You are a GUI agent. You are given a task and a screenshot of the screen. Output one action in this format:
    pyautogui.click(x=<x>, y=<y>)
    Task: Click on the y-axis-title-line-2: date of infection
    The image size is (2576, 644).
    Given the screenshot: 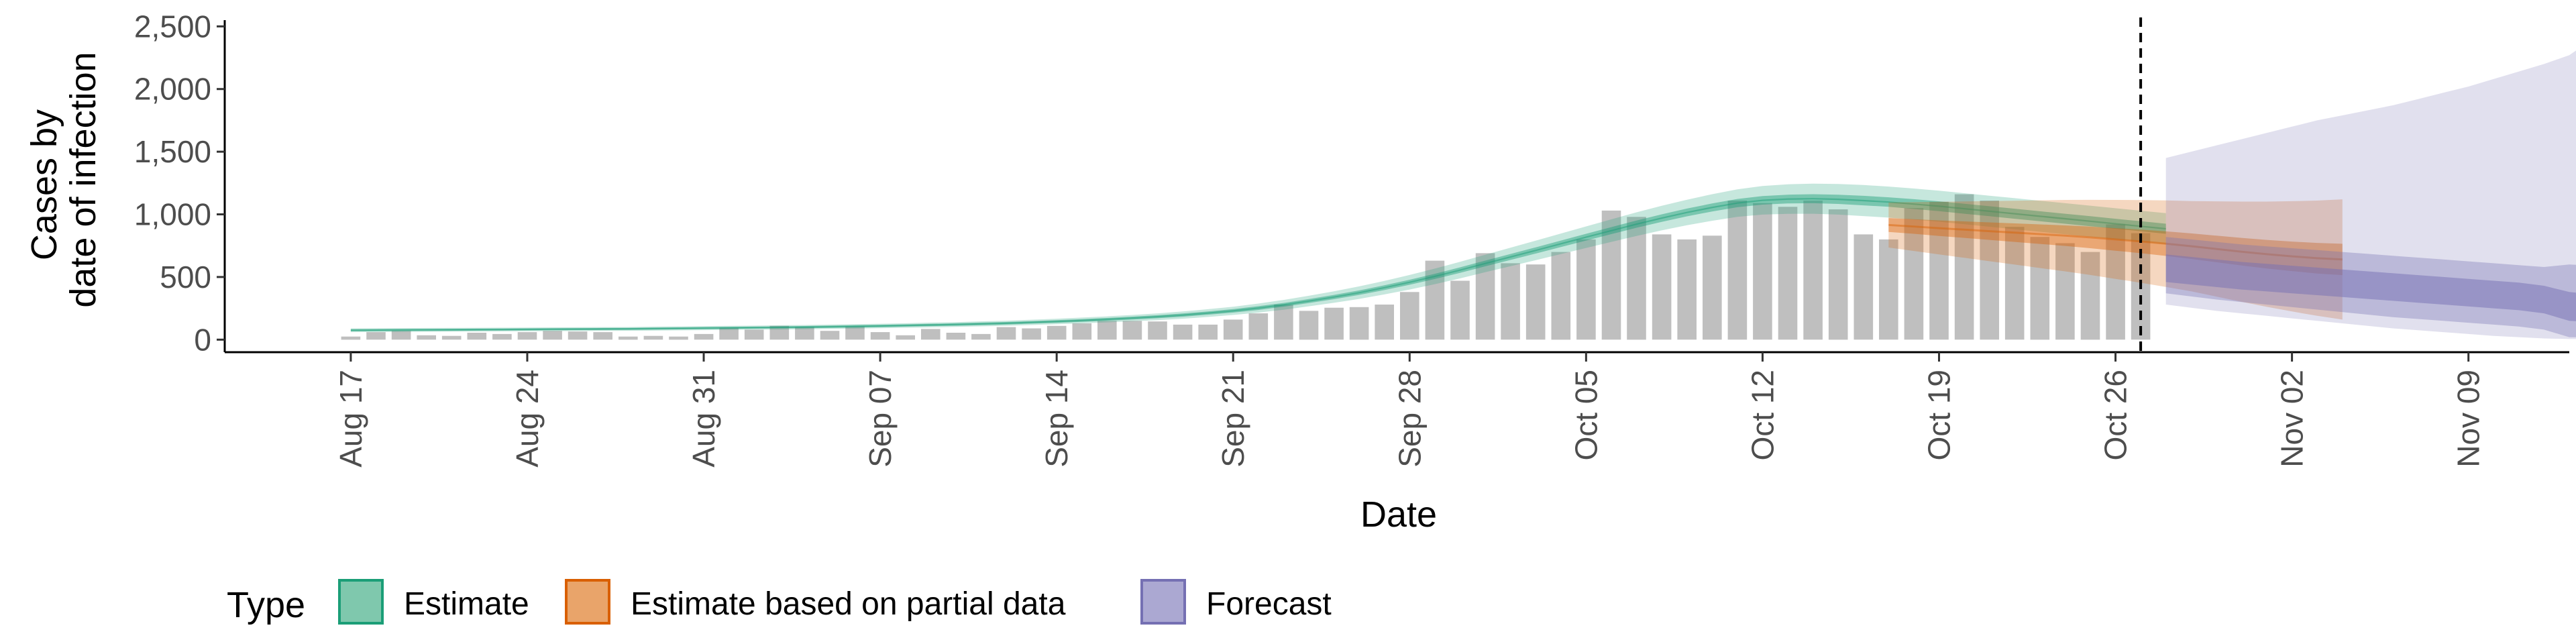 What is the action you would take?
    pyautogui.click(x=83, y=179)
    